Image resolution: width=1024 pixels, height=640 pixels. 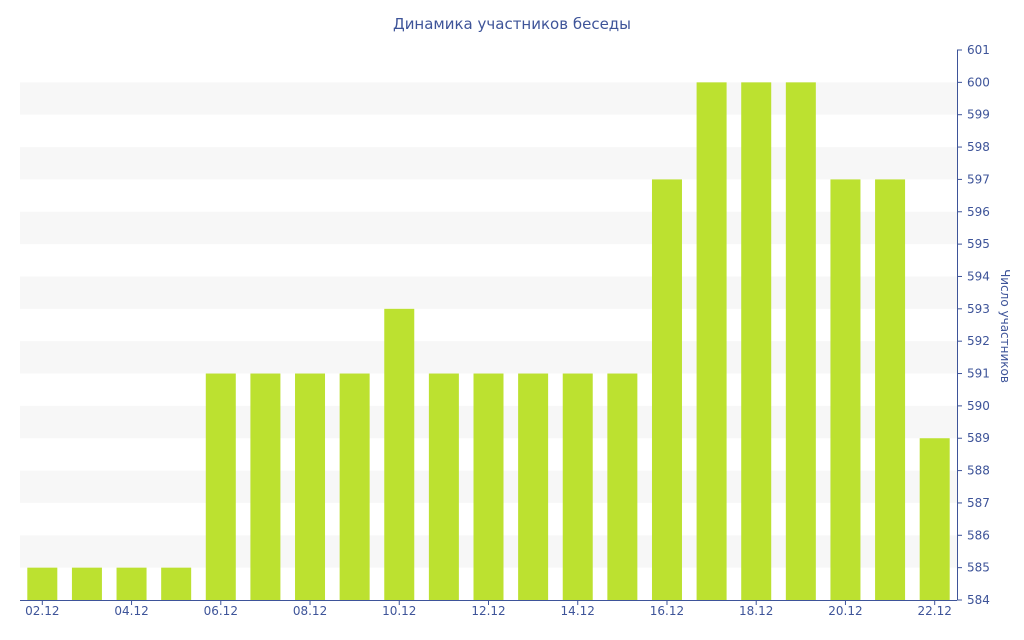 I want to click on x-tick-label: 04.12, so click(x=131, y=611).